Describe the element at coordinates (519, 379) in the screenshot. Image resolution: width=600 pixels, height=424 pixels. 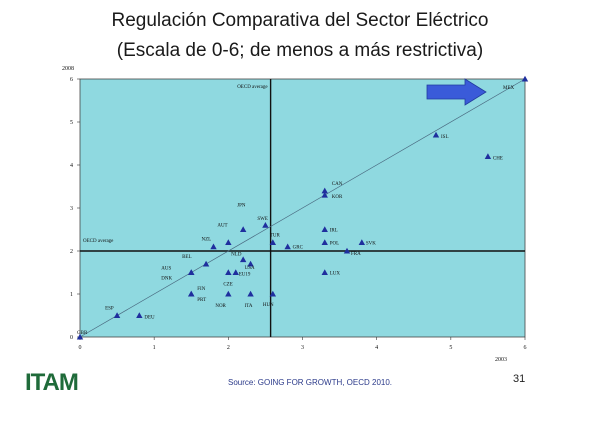
I see `page-number: 31` at that location.